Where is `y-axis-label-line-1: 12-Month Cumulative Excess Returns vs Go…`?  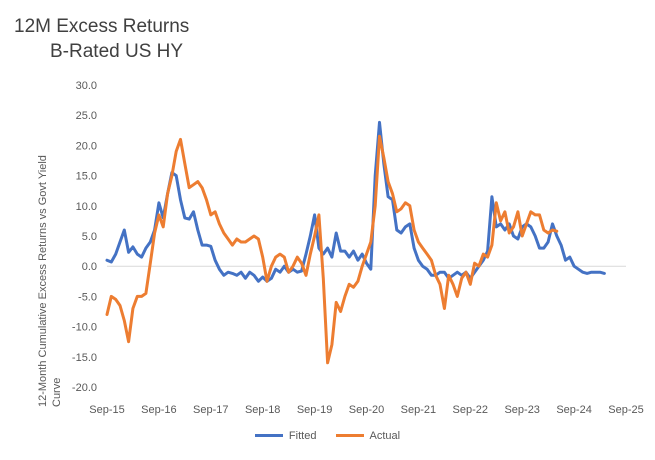
y-axis-label-line-1: 12-Month Cumulative Excess Returns vs Go… is located at coordinates (43, 281).